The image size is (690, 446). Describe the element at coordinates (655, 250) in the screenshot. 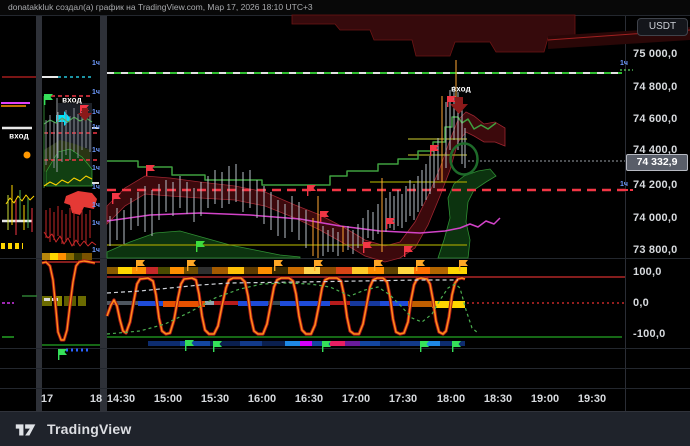

I see `price-axis-label: 73 800,0` at that location.